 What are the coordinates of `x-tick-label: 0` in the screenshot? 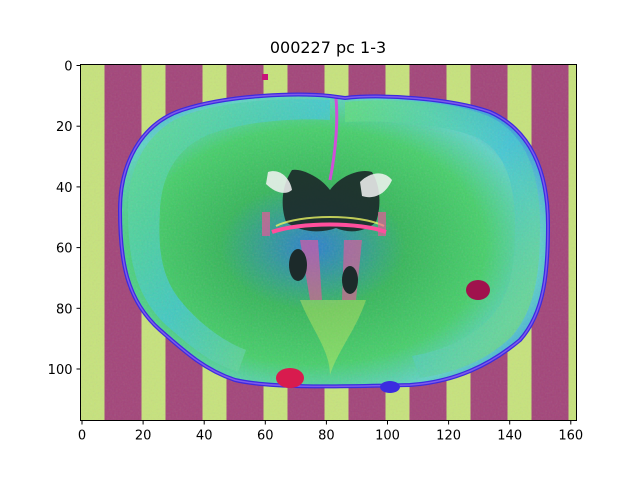 It's located at (82, 436).